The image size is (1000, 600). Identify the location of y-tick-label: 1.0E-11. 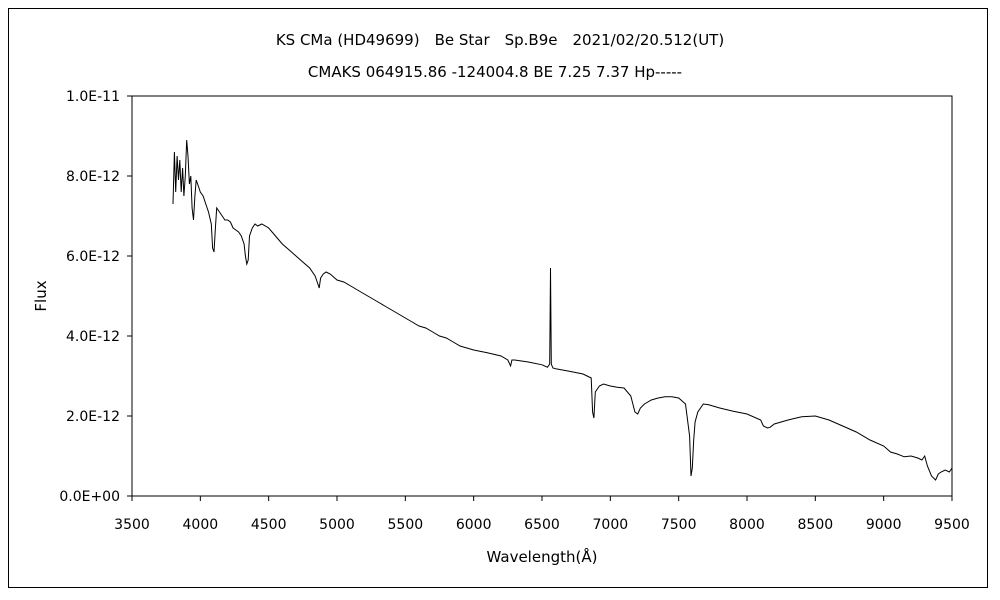
(93, 97).